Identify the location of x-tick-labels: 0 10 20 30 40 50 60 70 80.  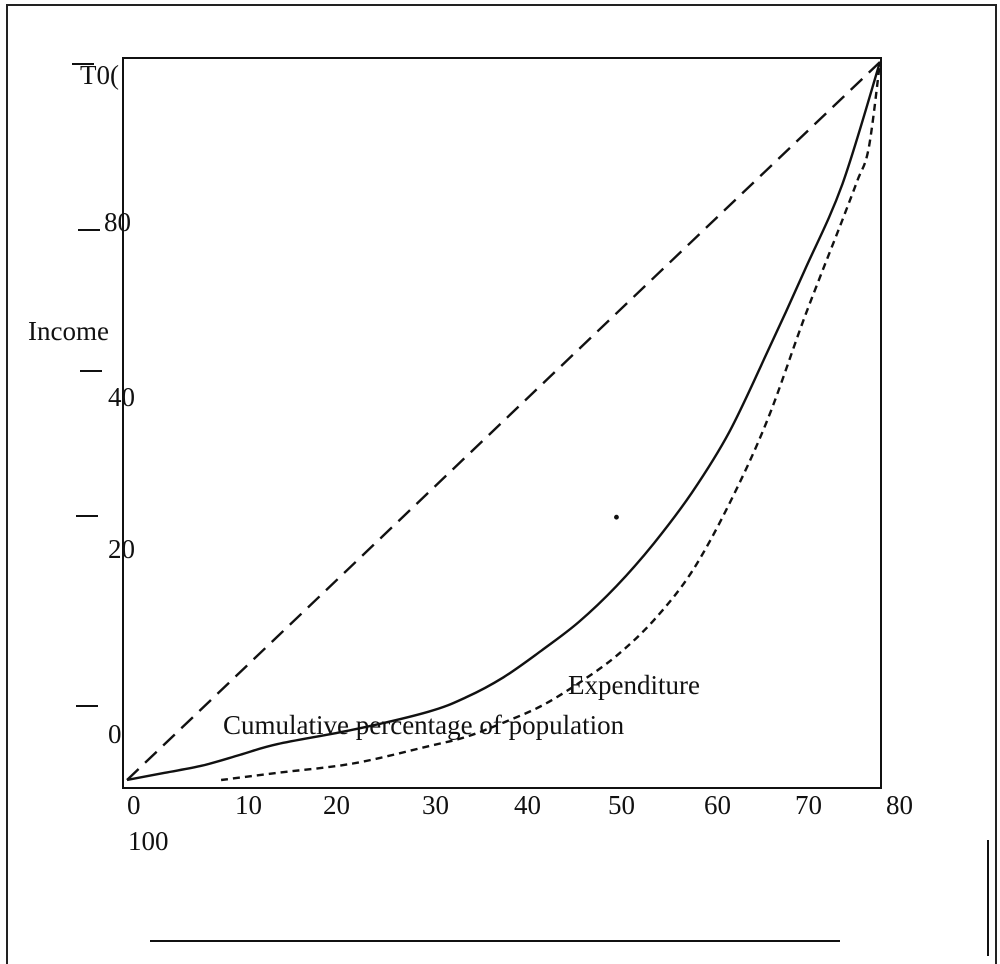
(520, 805).